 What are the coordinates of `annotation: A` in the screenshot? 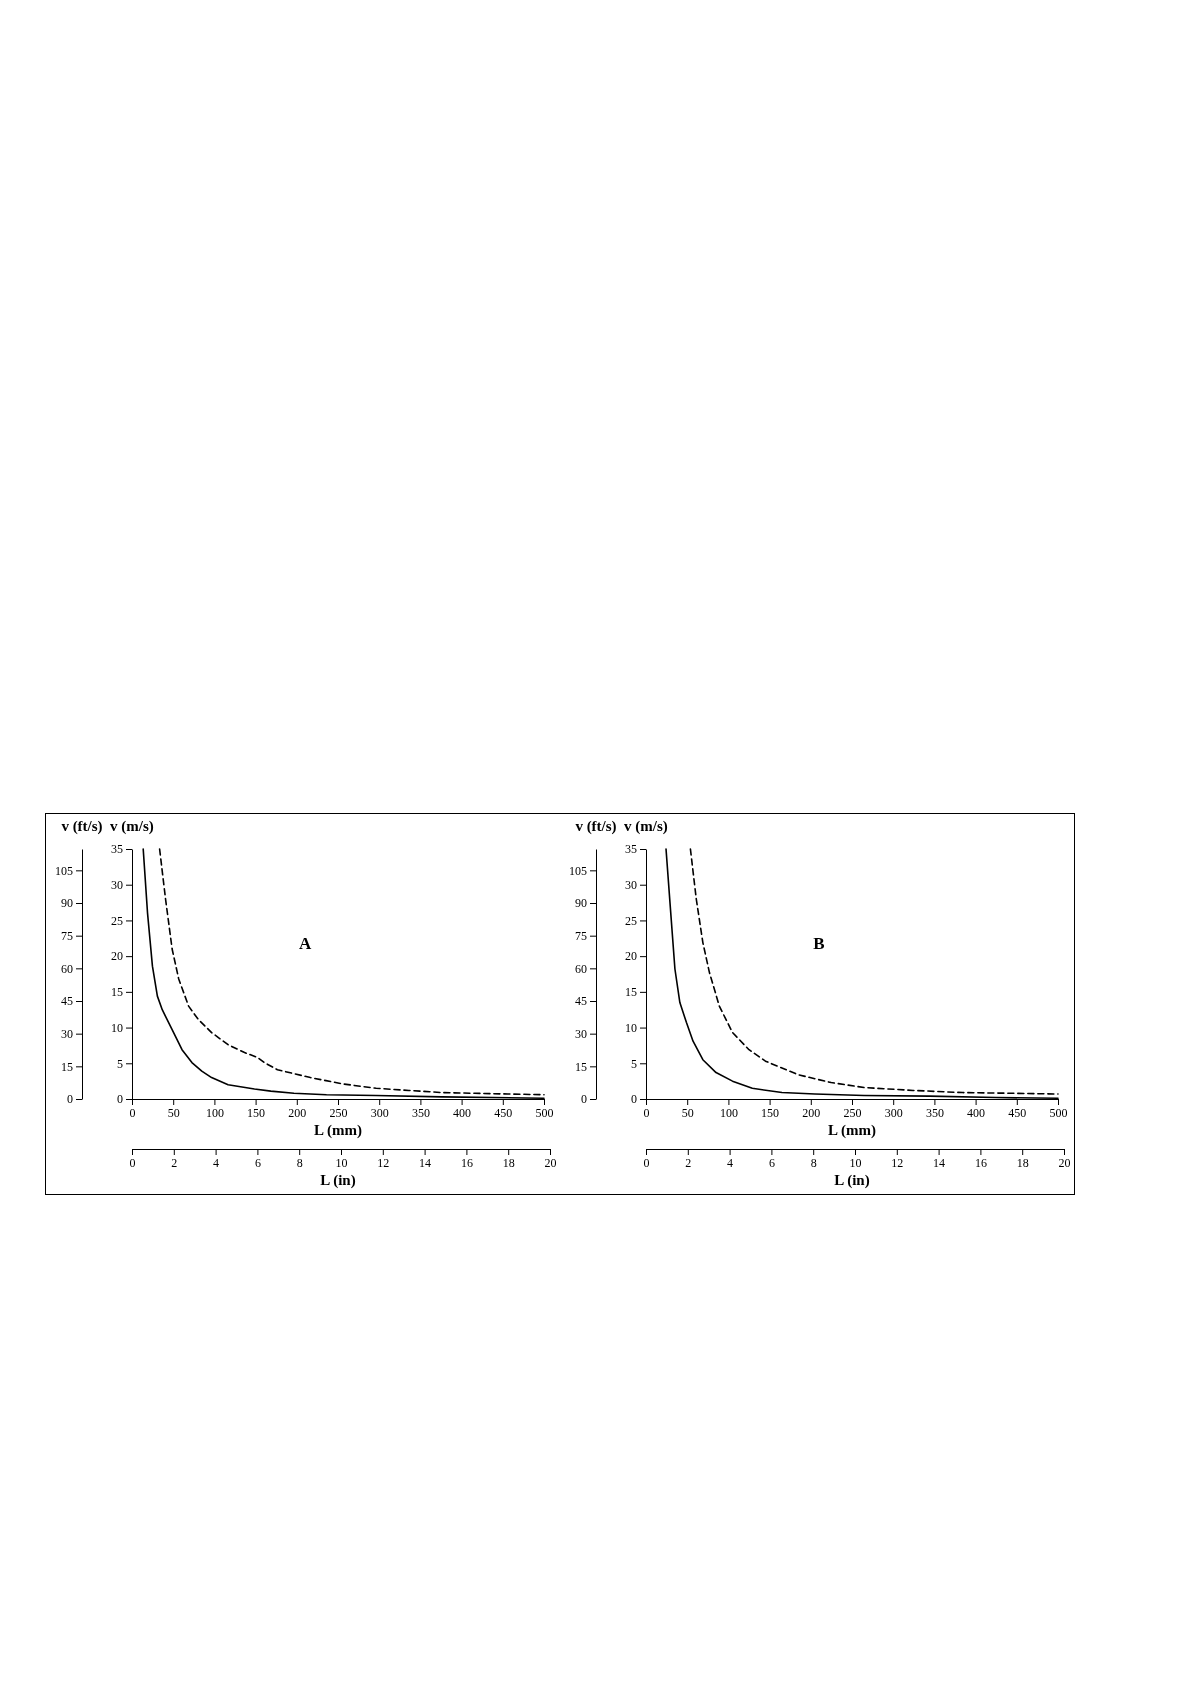 It's located at (305, 943).